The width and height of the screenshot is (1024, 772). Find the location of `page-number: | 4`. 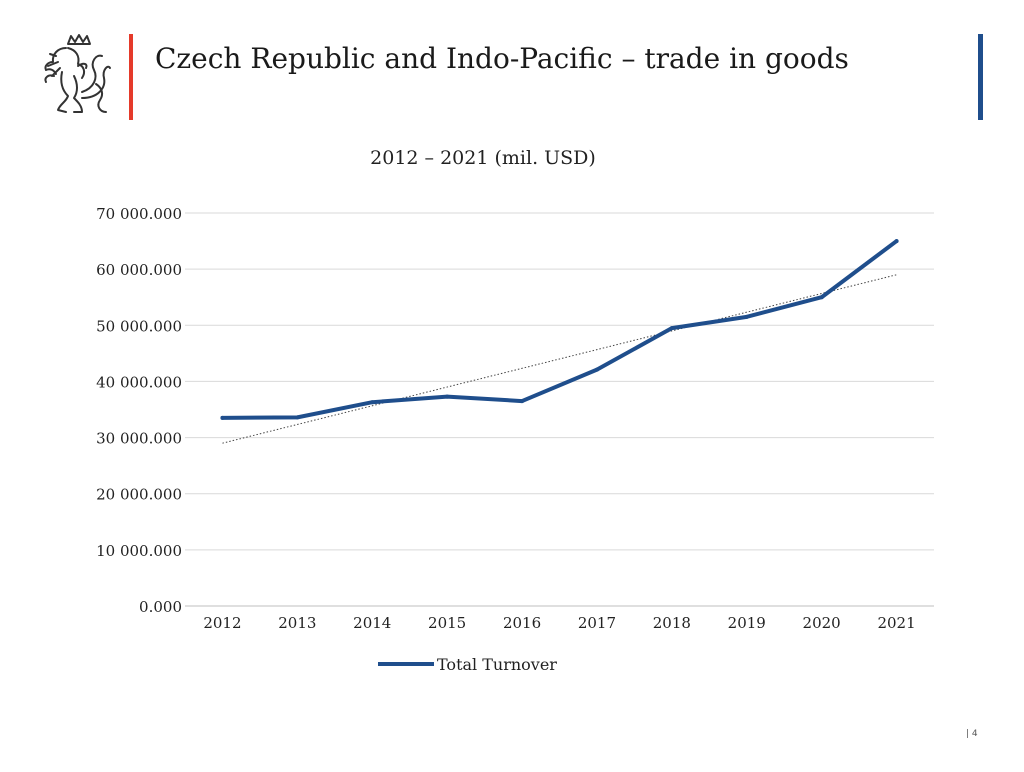

page-number: | 4 is located at coordinates (972, 734).